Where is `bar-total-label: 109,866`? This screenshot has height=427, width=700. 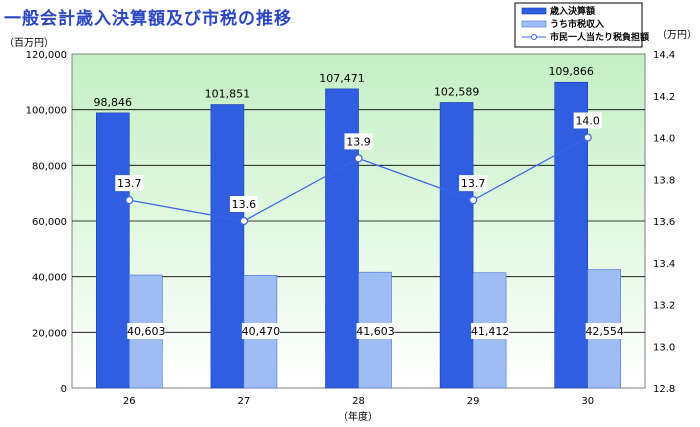
bar-total-label: 109,866 is located at coordinates (571, 71).